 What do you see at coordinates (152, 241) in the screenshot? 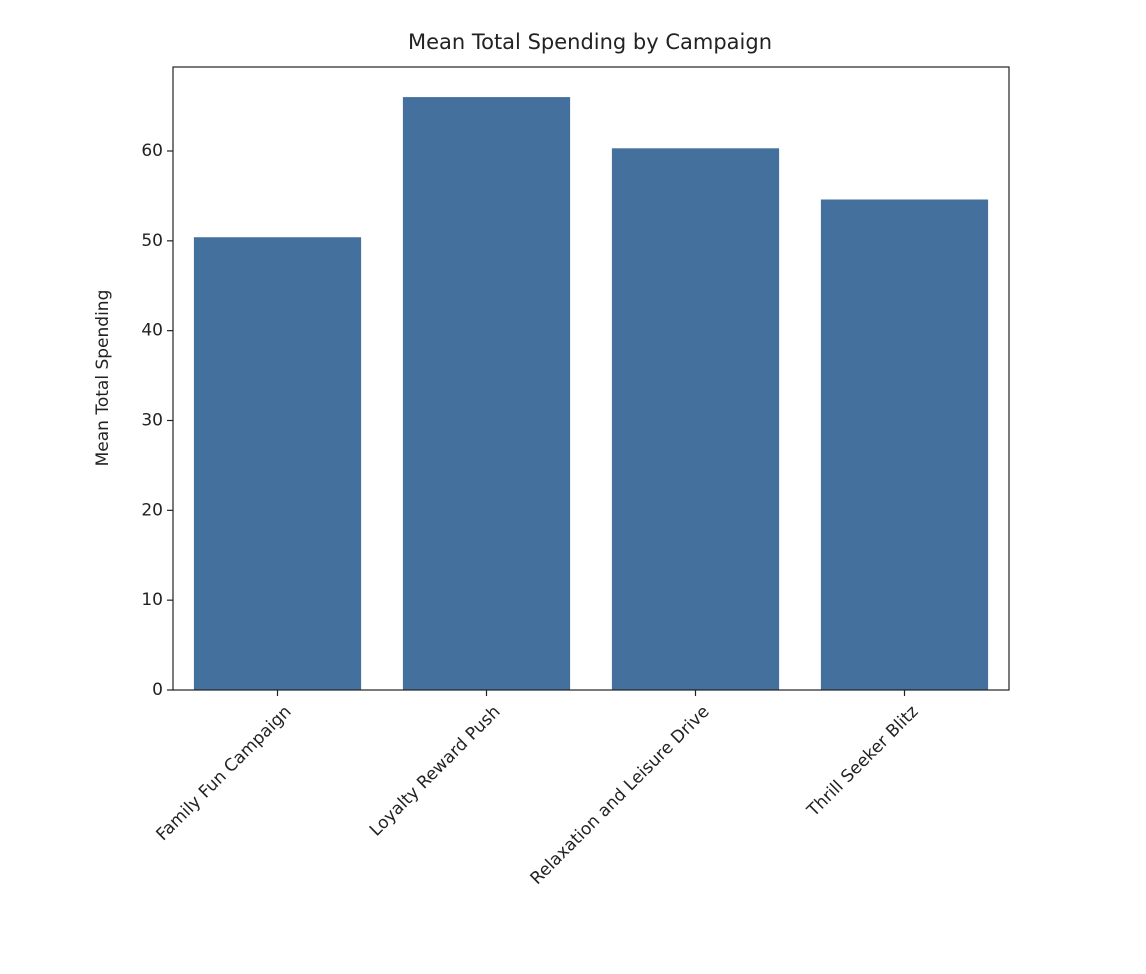
I see `y-tick-label: 50` at bounding box center [152, 241].